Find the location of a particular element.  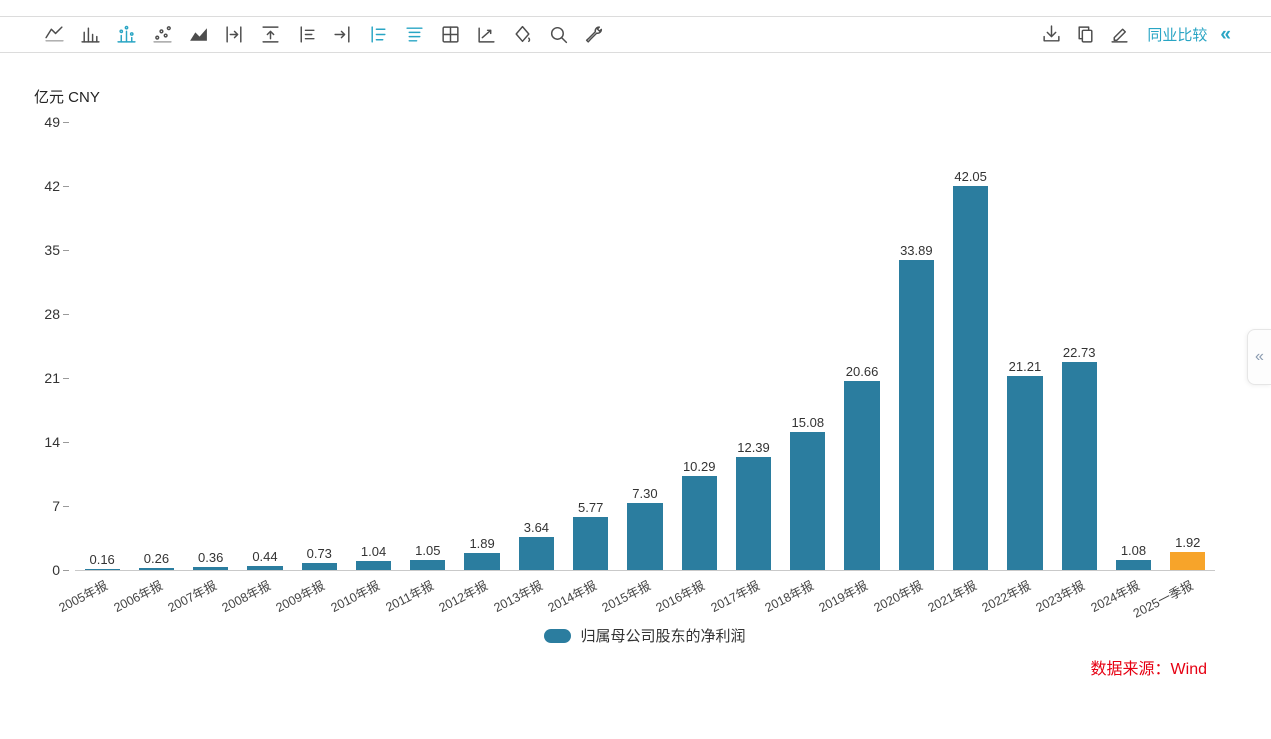

x-axis-label: 2023年报 is located at coordinates (1060, 597).